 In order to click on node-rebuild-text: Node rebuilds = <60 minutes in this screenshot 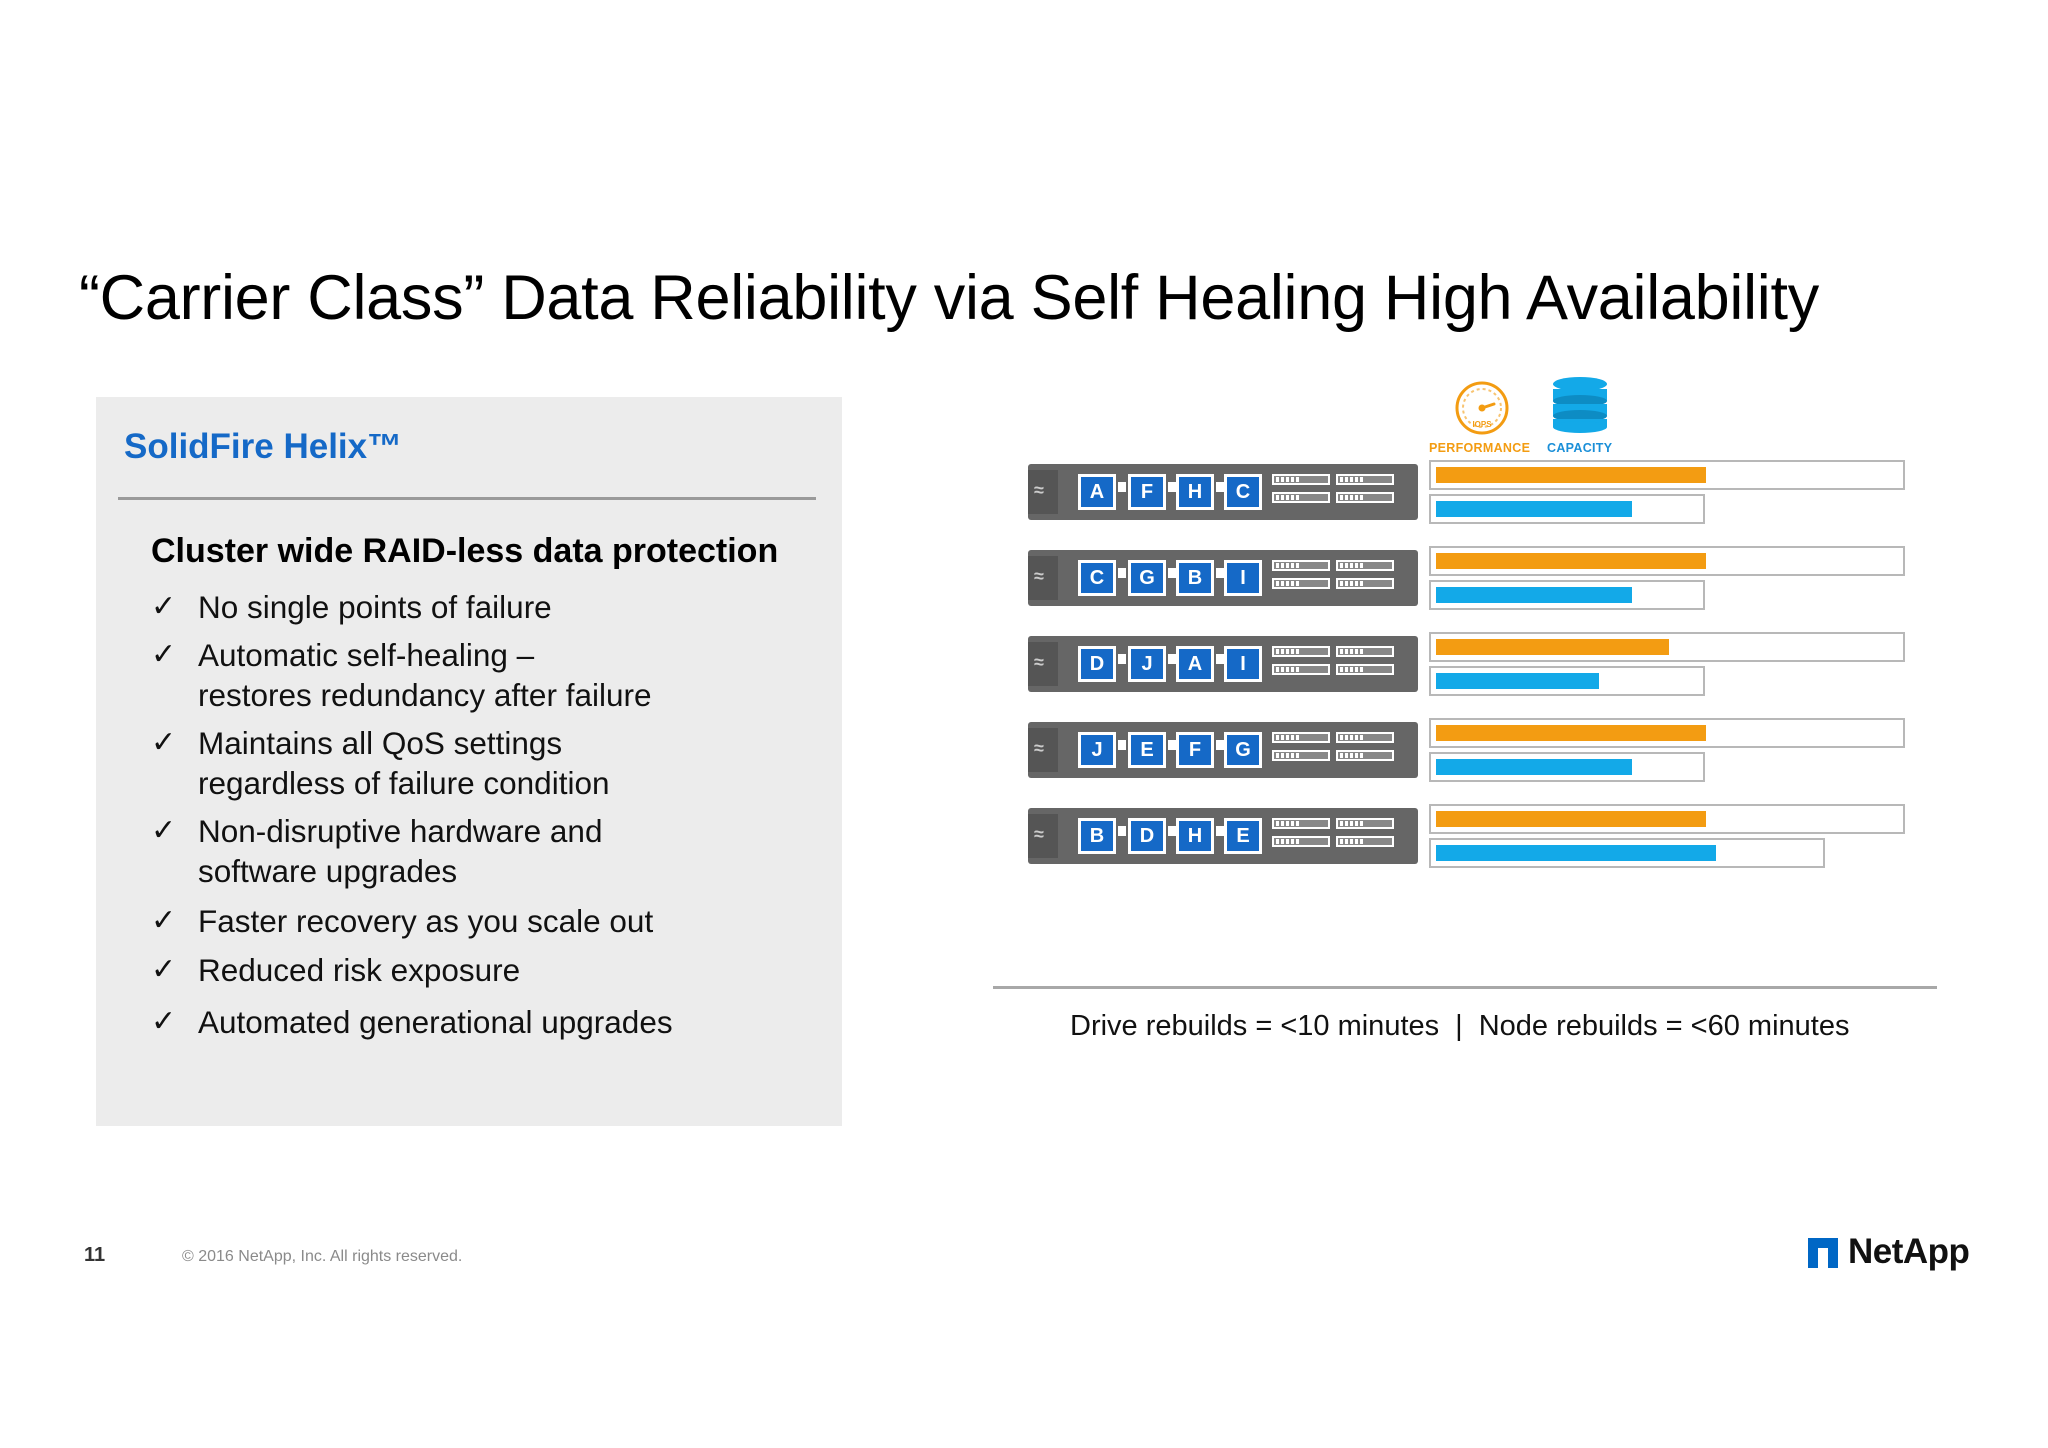, I will do `click(1664, 1026)`.